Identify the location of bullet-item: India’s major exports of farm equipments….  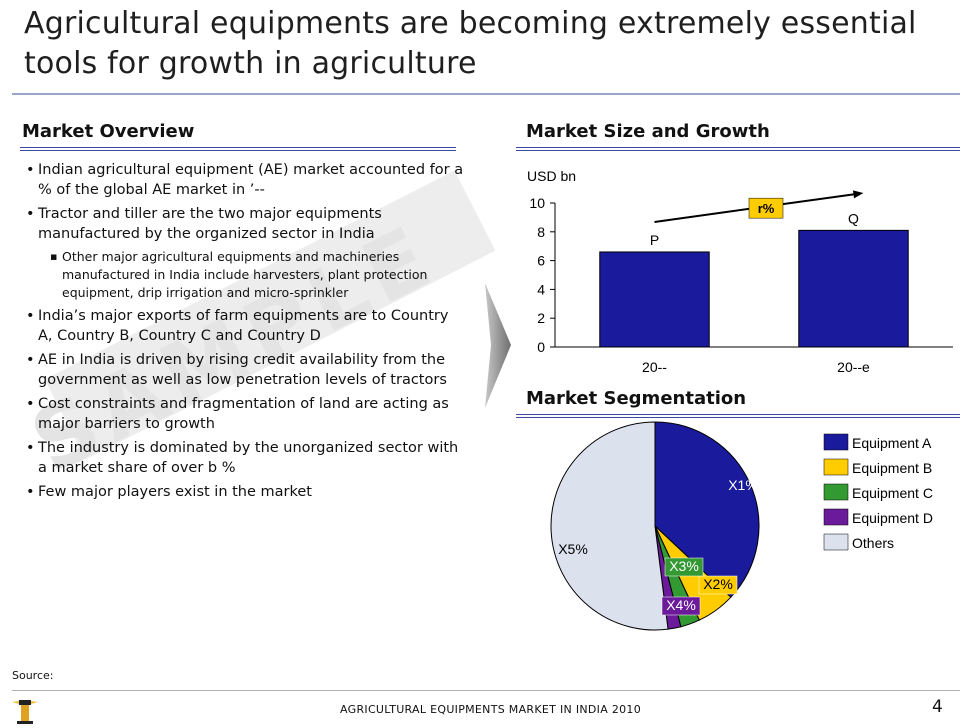
(246, 326).